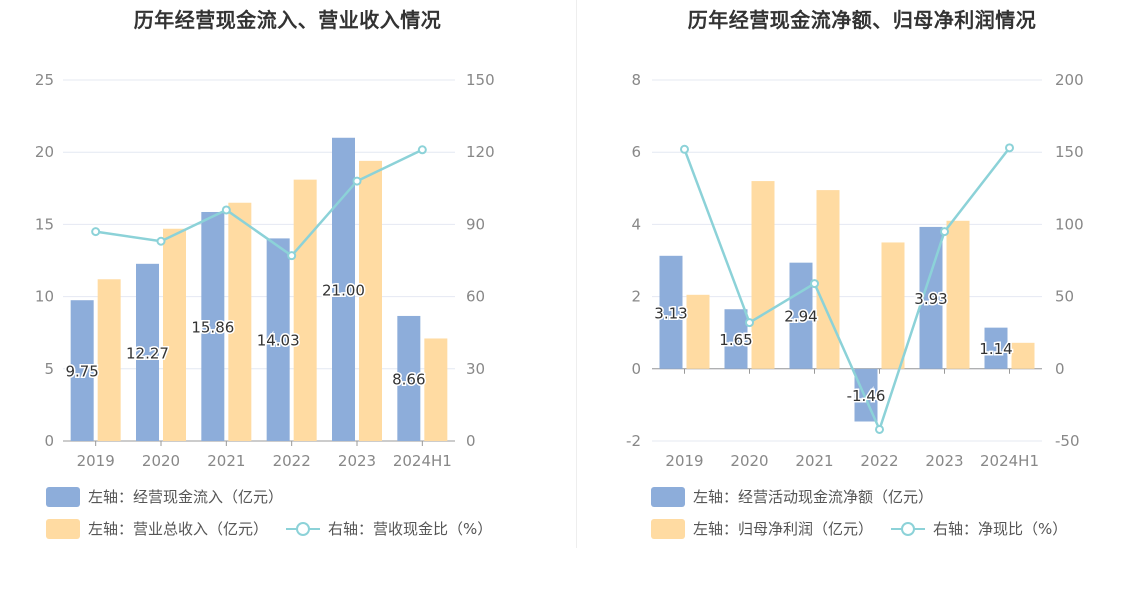 The image size is (1147, 589). I want to click on legend-label: 右轴：营收现金比（%）, so click(410, 529).